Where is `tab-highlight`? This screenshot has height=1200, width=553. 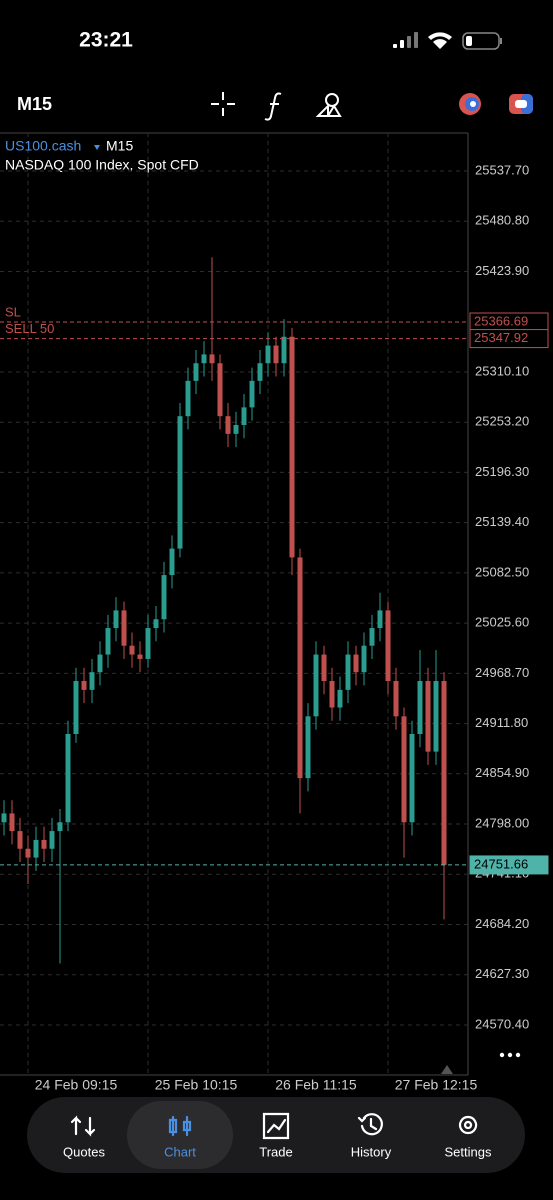
tab-highlight is located at coordinates (180, 1135).